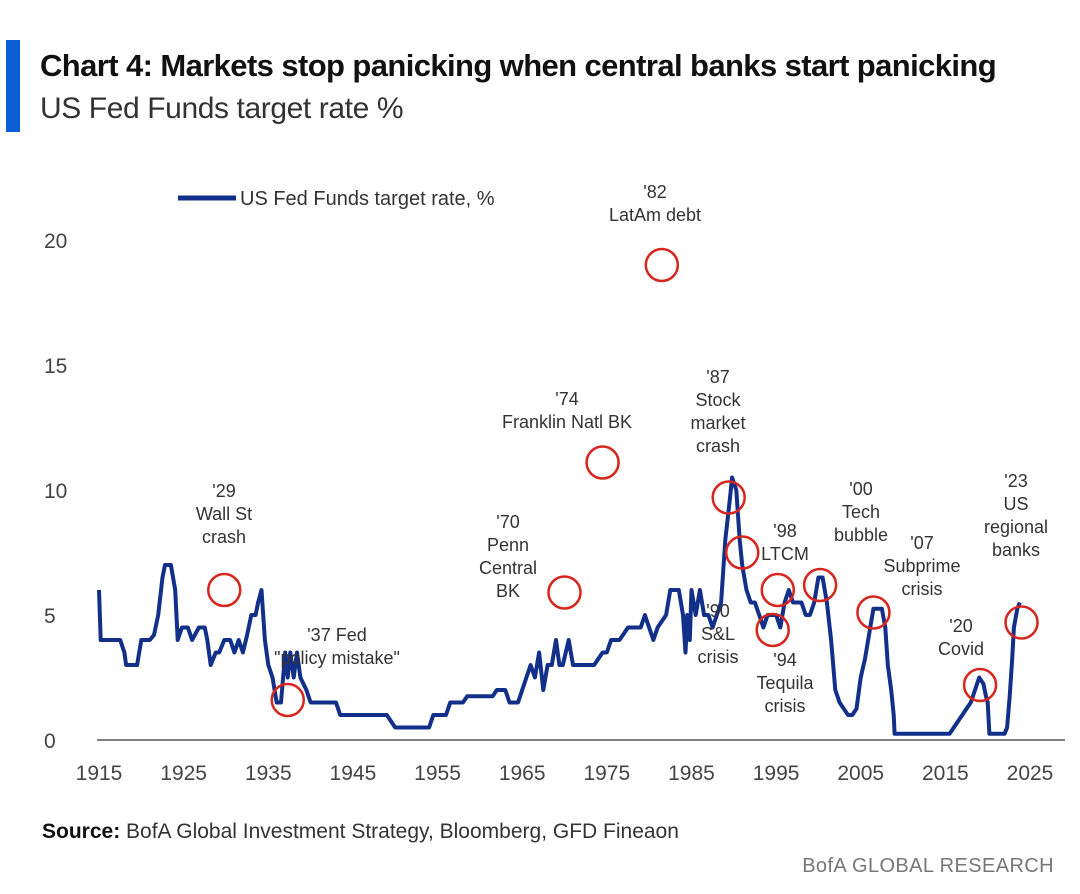 This screenshot has height=894, width=1080. I want to click on annotation-line: Tech, so click(861, 512).